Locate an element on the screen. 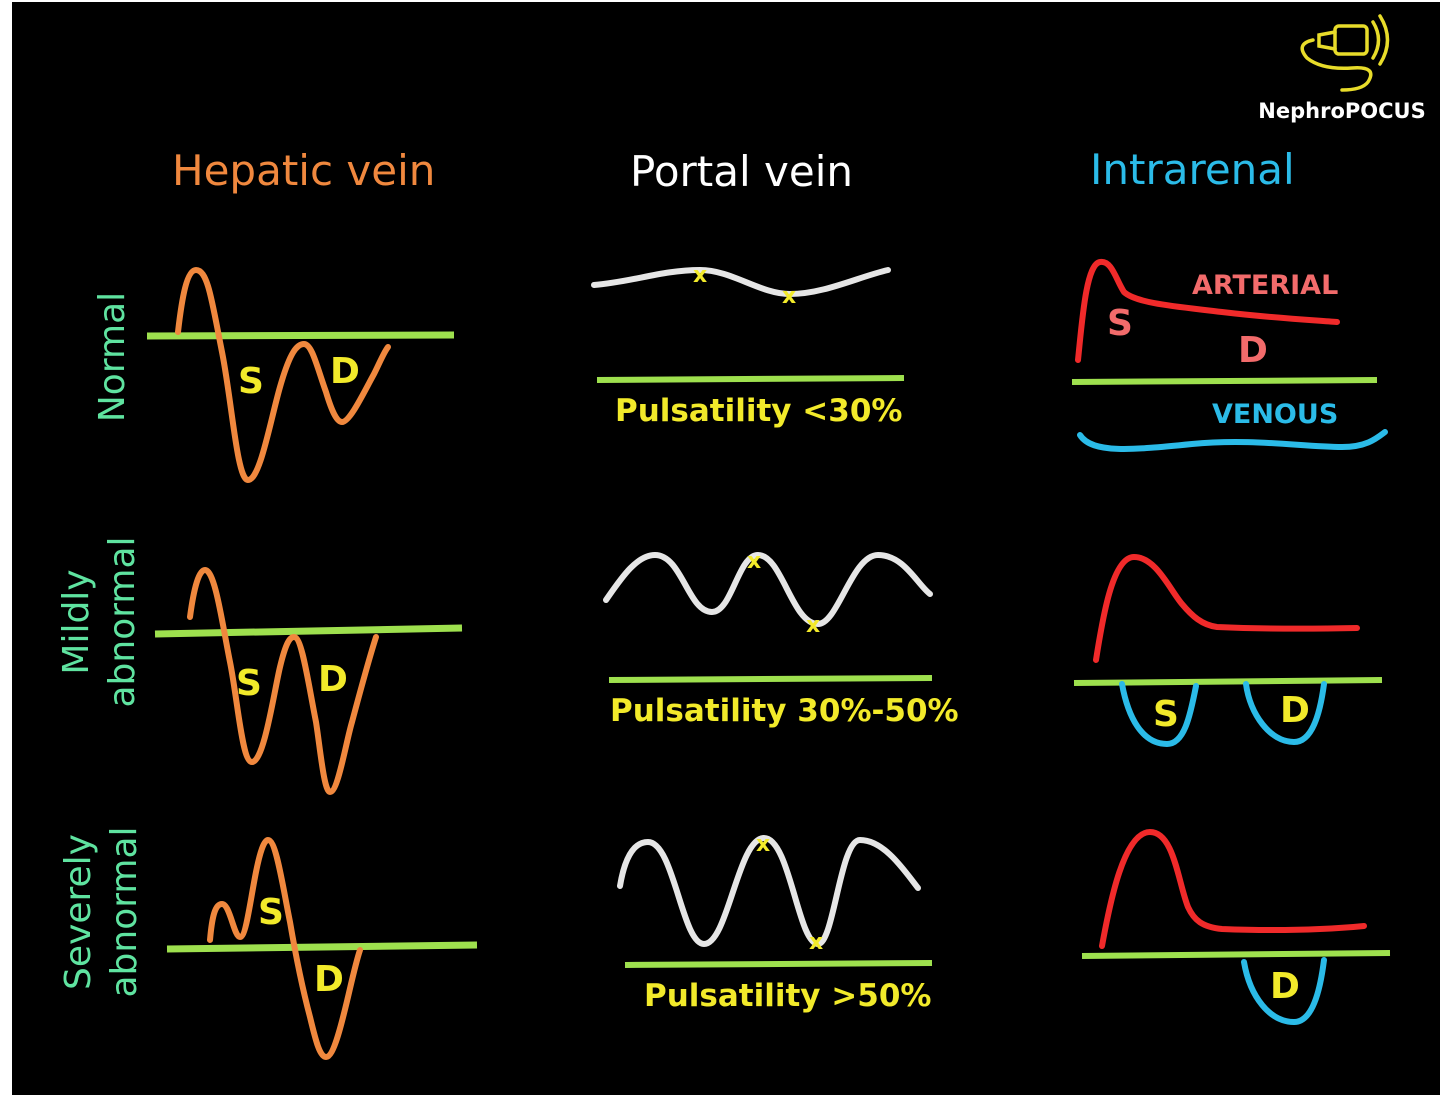  pulsatility-label: Pulsatility <30% is located at coordinates (758, 411).